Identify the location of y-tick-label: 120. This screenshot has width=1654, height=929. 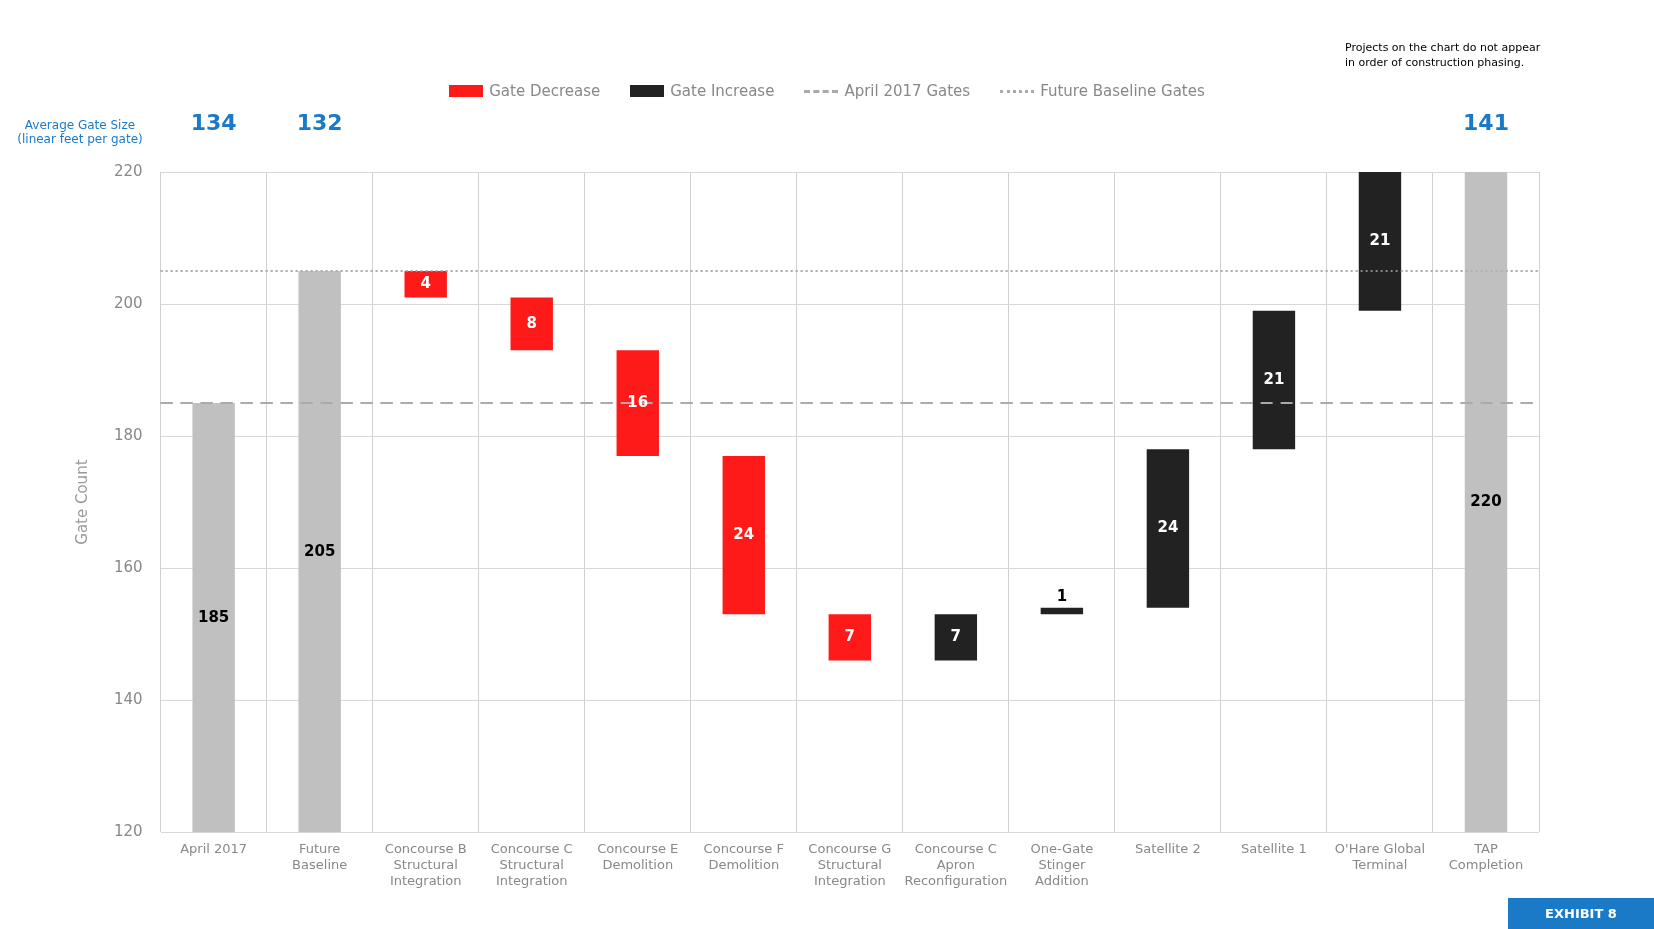
(128, 831).